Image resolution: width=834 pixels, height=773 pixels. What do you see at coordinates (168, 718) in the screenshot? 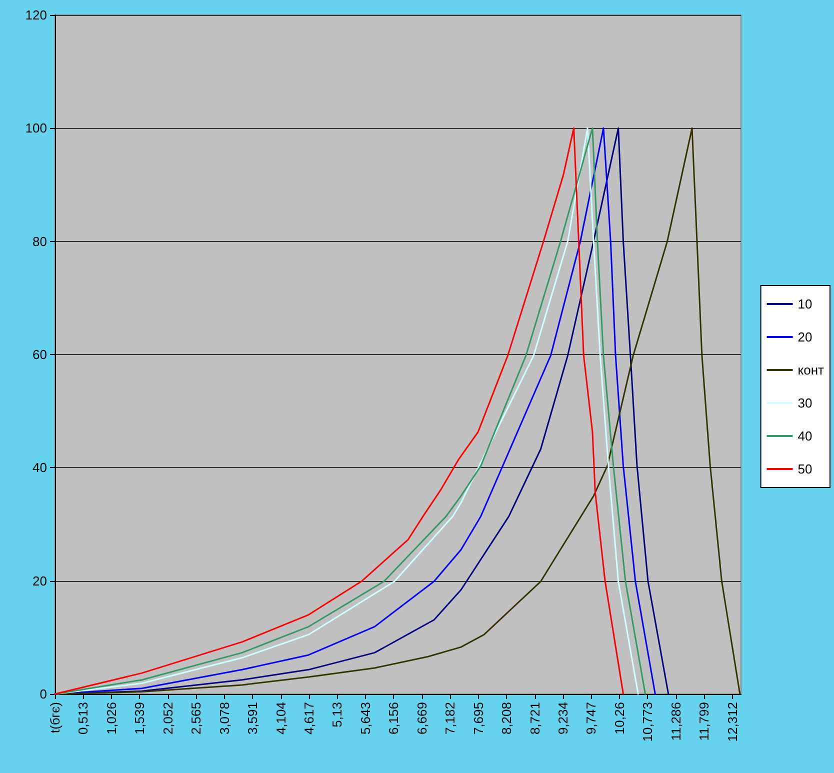
I see `x-tick-label: 2,052` at bounding box center [168, 718].